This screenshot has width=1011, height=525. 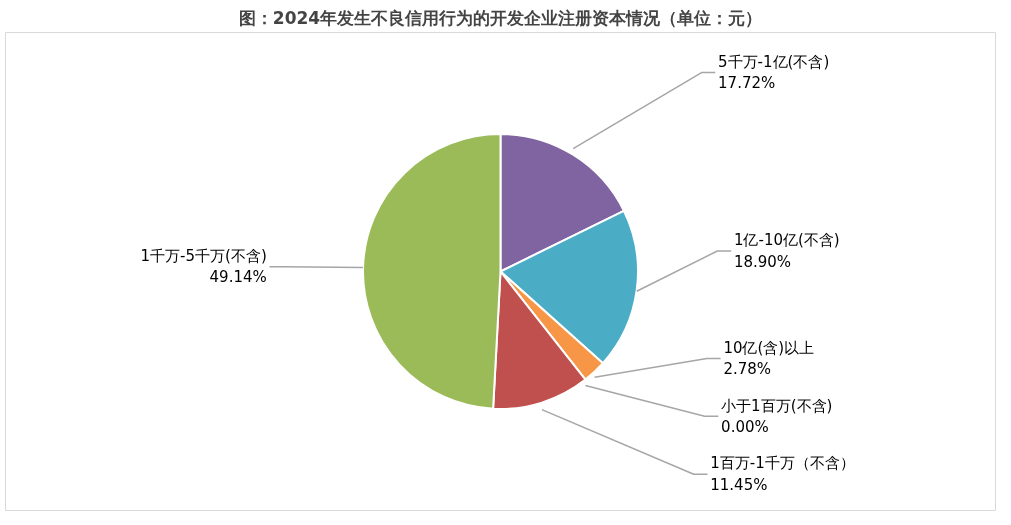 What do you see at coordinates (747, 369) in the screenshot?
I see `data-label: 2.78%` at bounding box center [747, 369].